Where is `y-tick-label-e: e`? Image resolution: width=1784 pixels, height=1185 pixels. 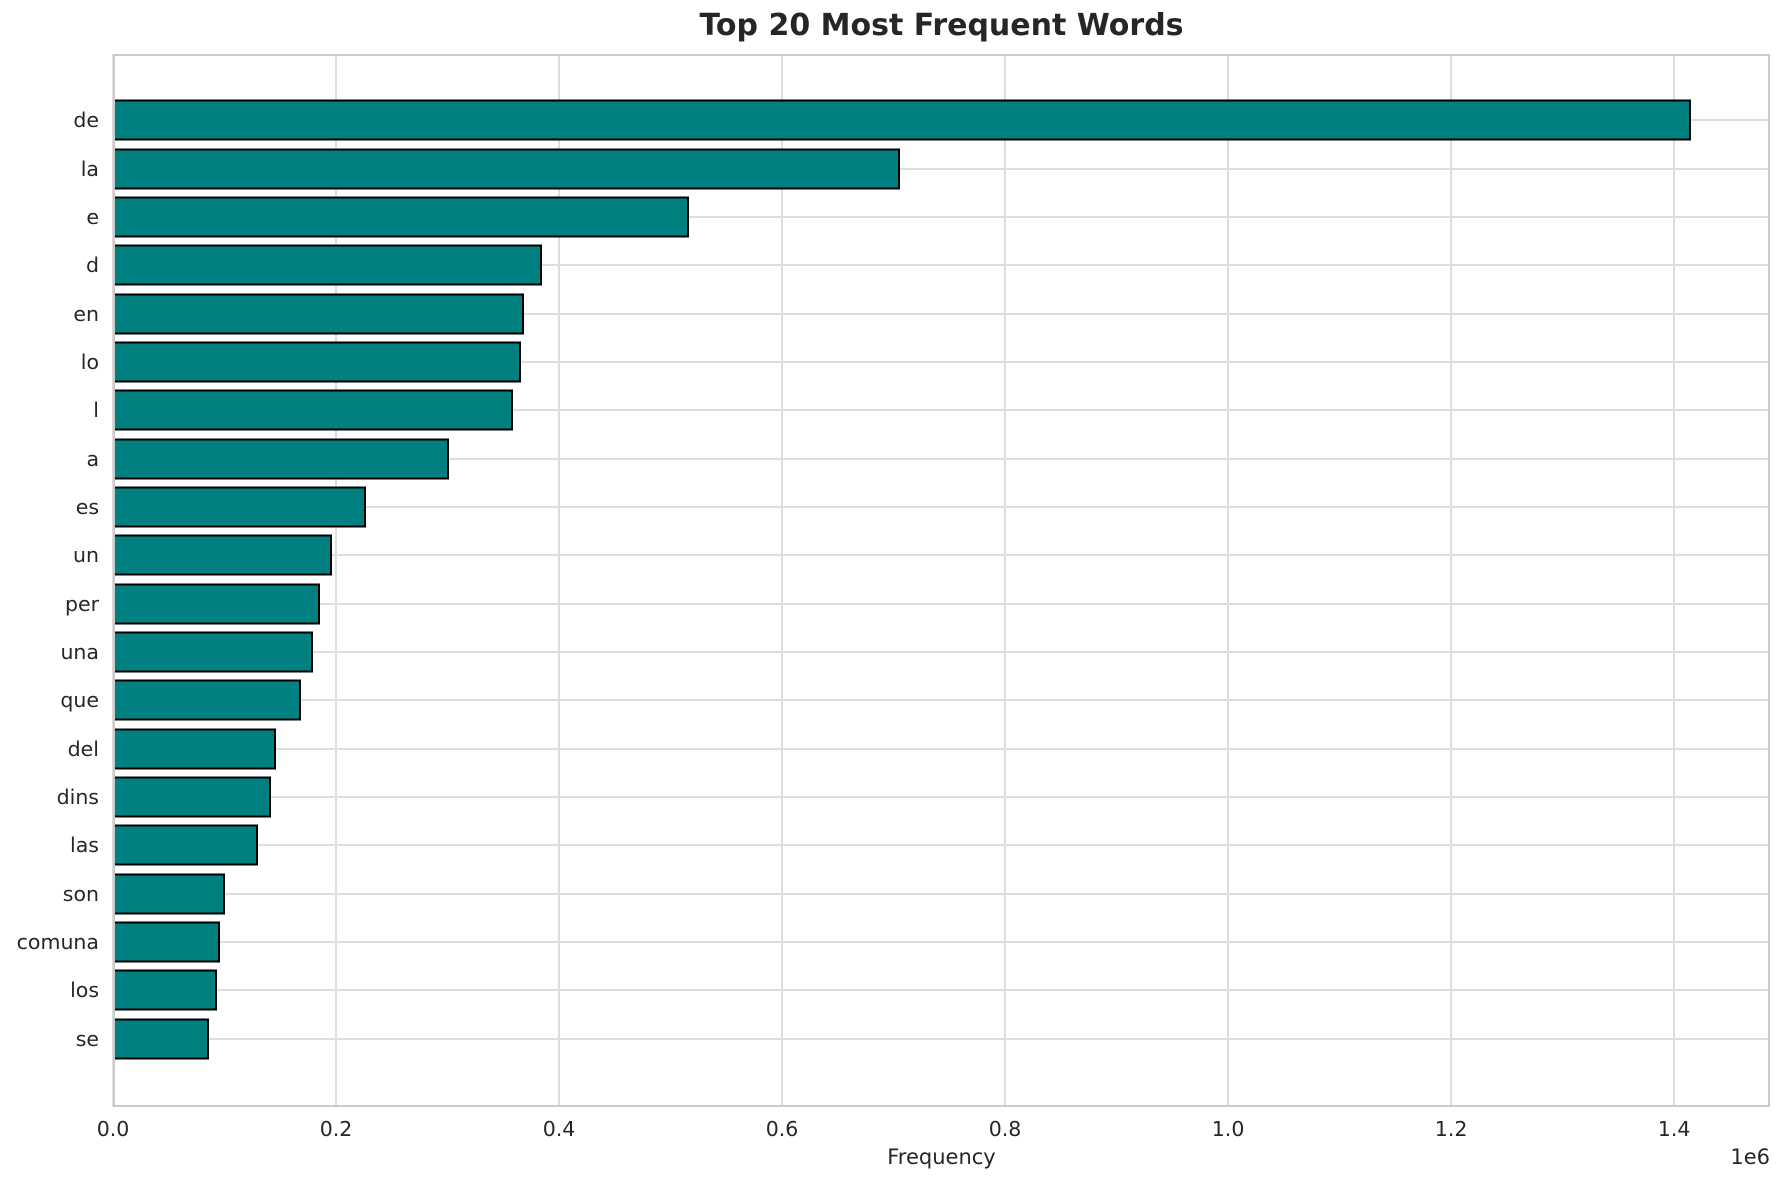 y-tick-label-e: e is located at coordinates (92, 216).